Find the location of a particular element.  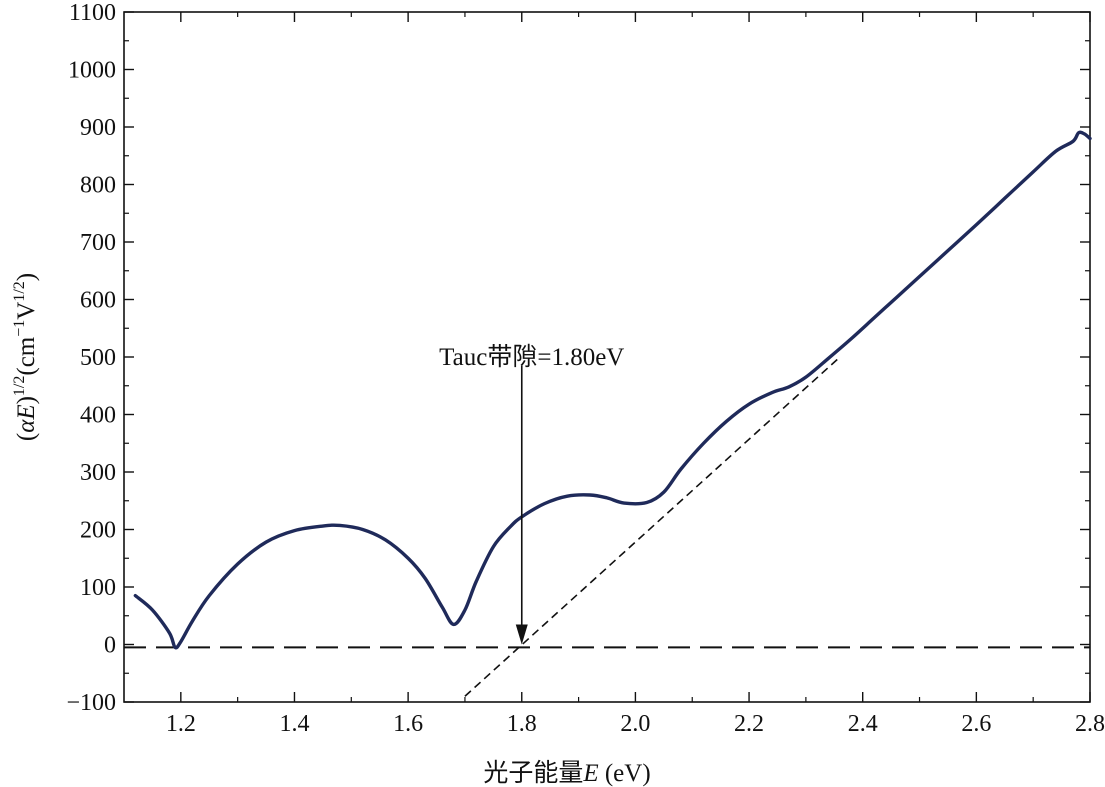

x-tick-labels: 1.2 1.4 1.6 1.8 2.0 2.2 2.4 2.6 2.8 is located at coordinates (635, 724).